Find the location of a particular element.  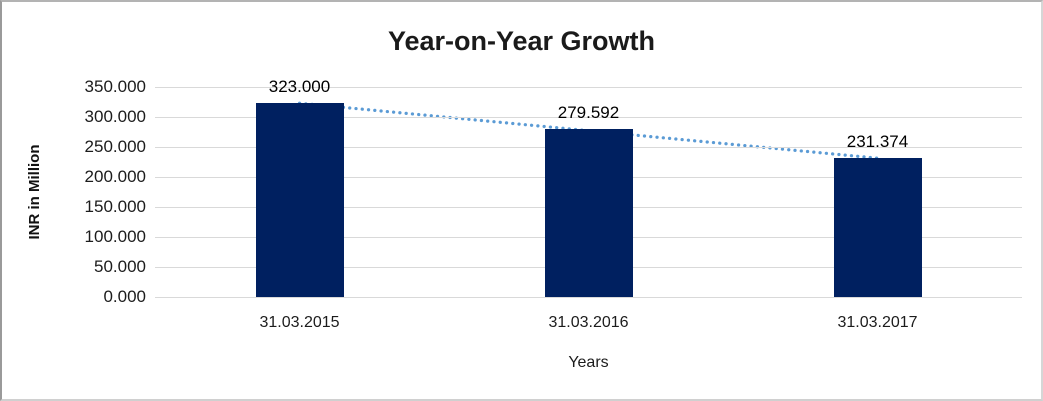

y-tick-label: 0.000 is located at coordinates (124, 296).